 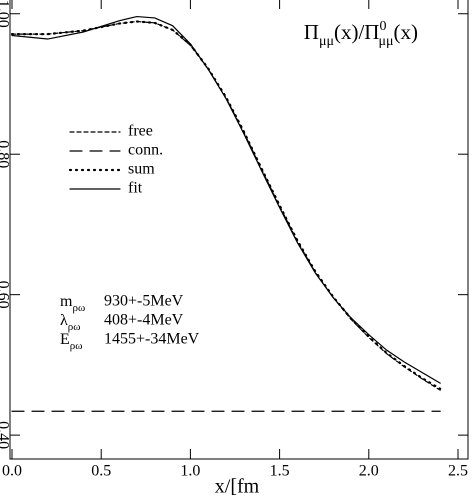 I want to click on chart-title: Πμμ(x)/Π0 μμ(x), so click(x=361, y=34).